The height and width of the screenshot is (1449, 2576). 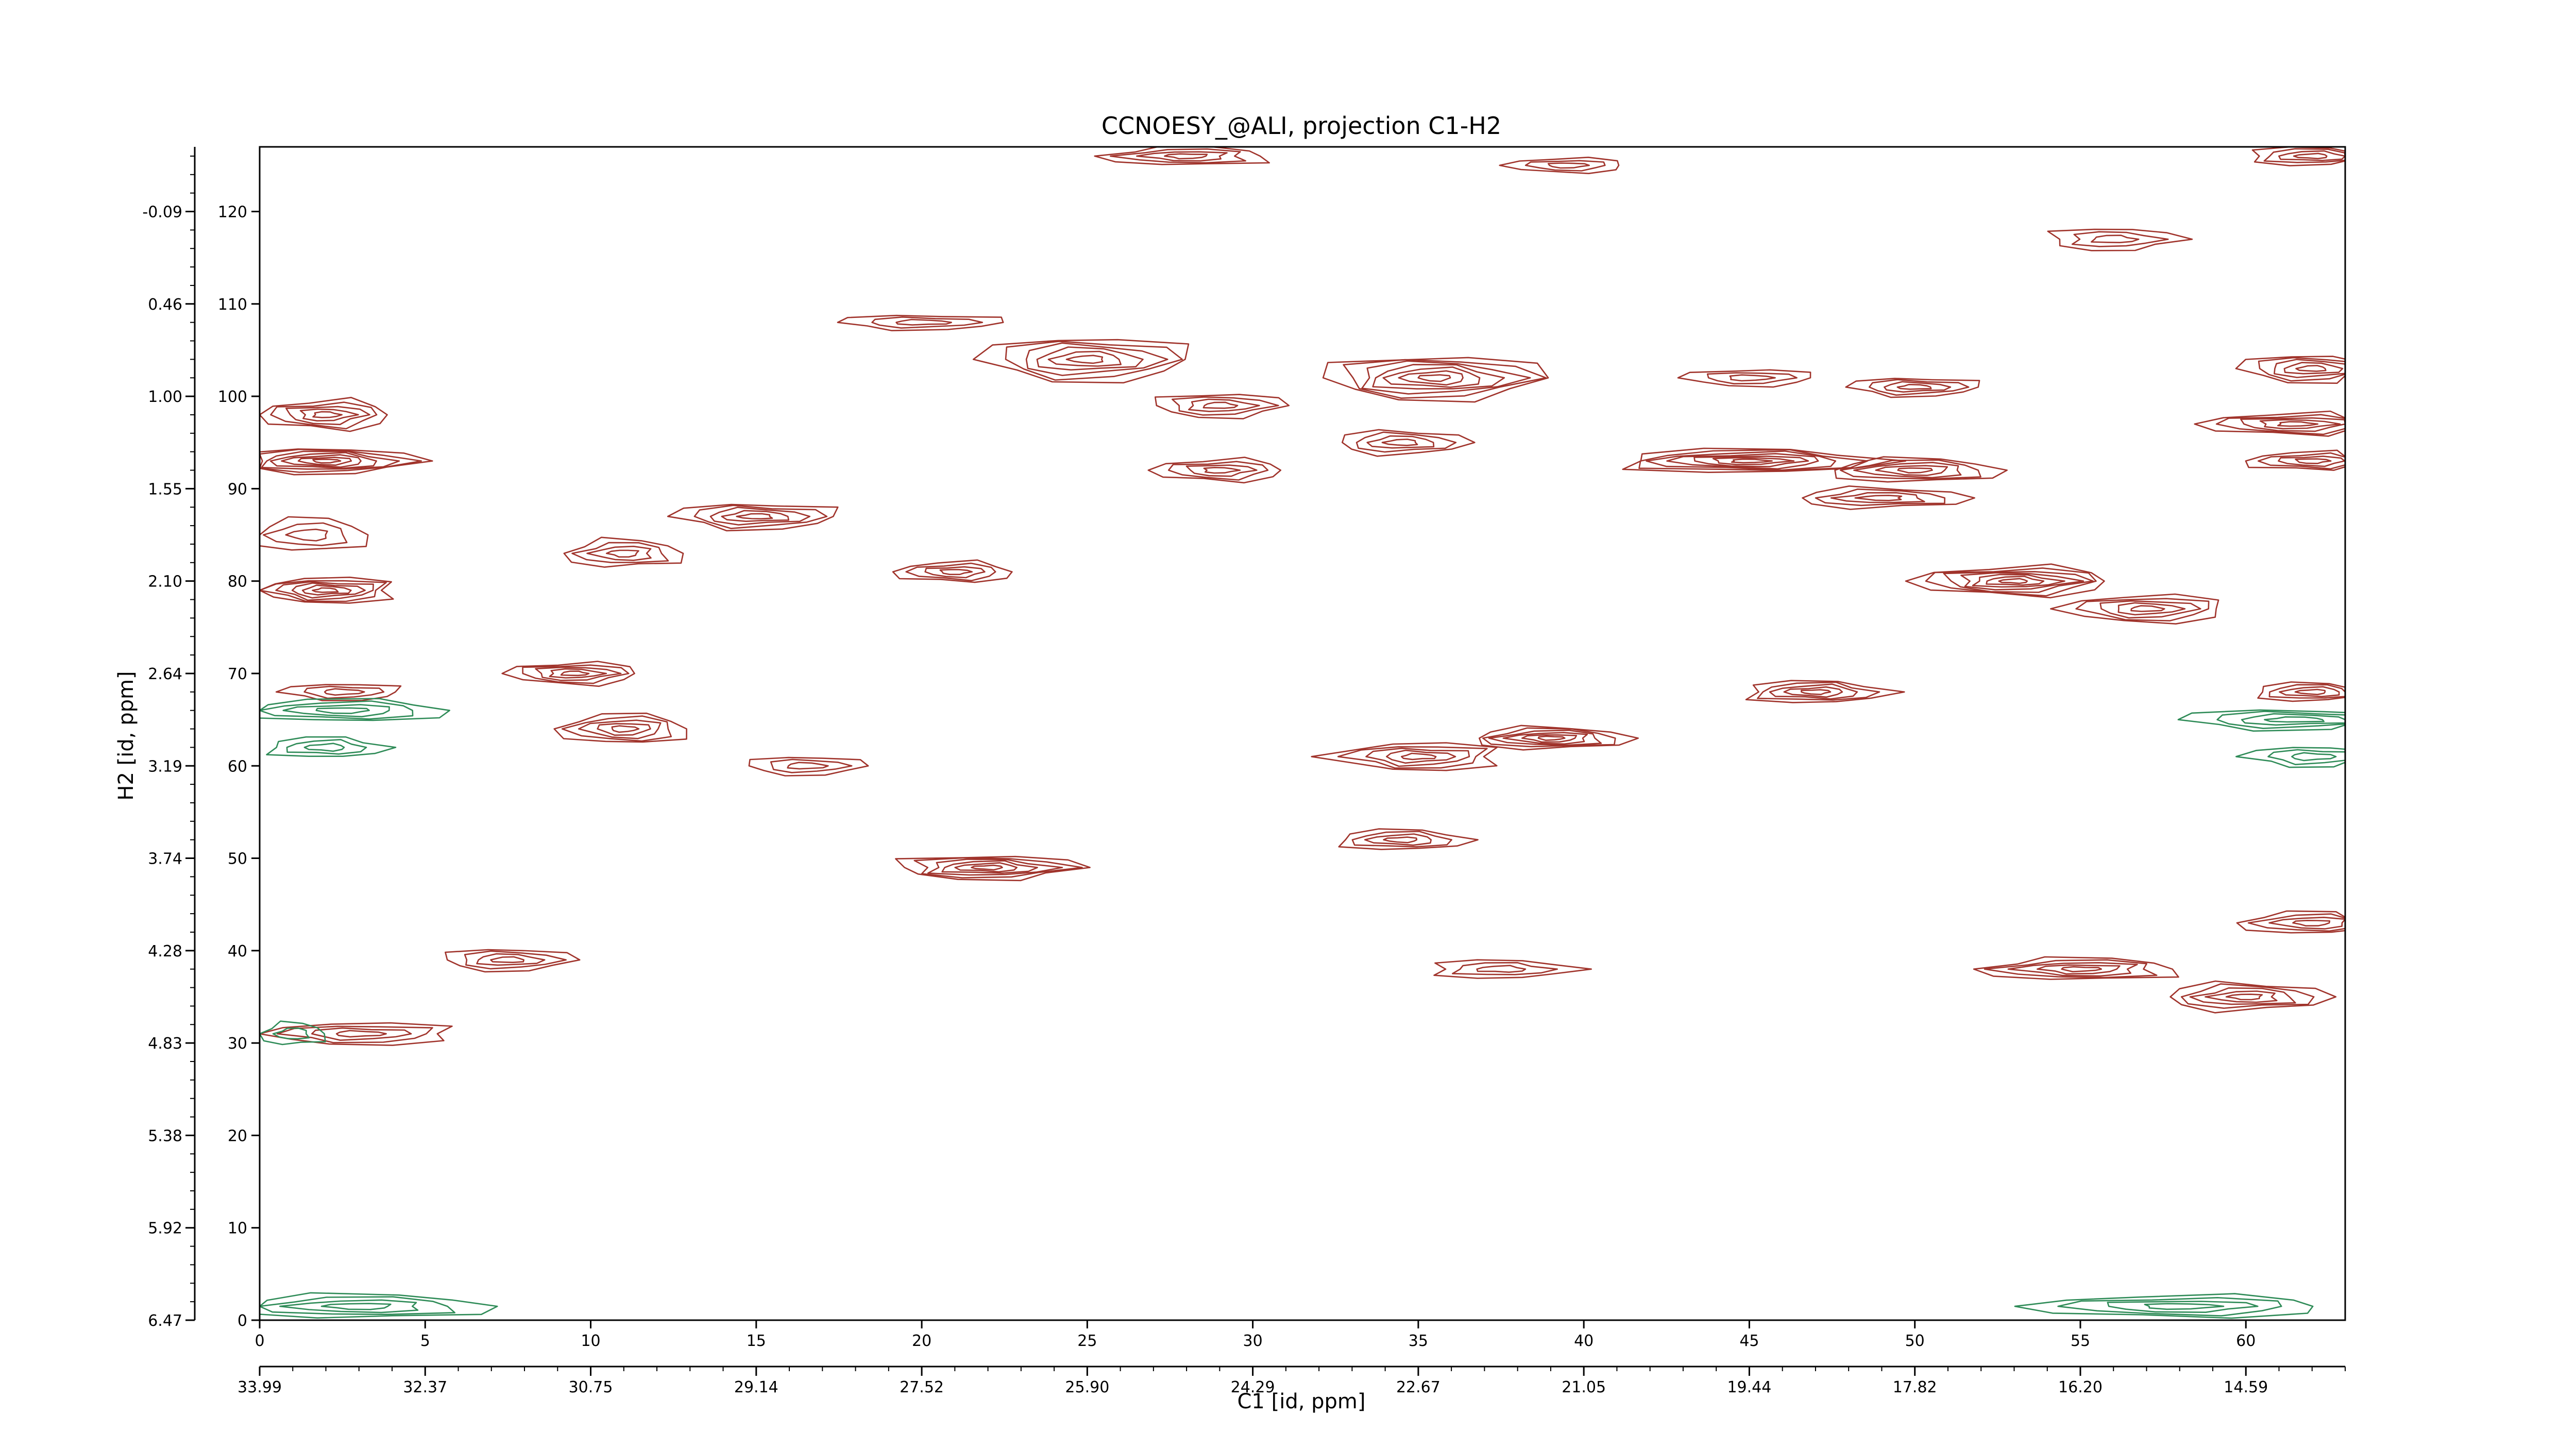 I want to click on y-index-tick-label: 30, so click(x=237, y=1044).